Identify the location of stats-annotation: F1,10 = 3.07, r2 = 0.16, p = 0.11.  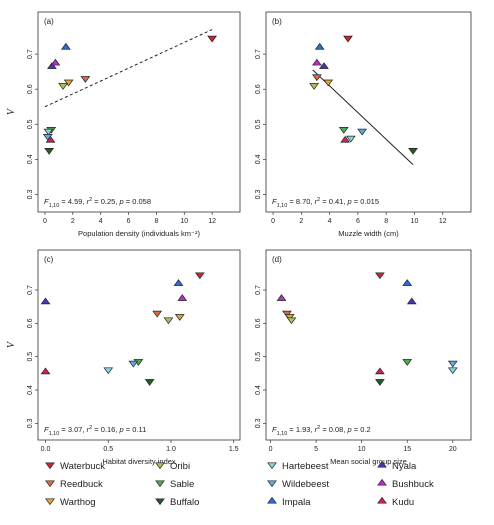
(95, 431).